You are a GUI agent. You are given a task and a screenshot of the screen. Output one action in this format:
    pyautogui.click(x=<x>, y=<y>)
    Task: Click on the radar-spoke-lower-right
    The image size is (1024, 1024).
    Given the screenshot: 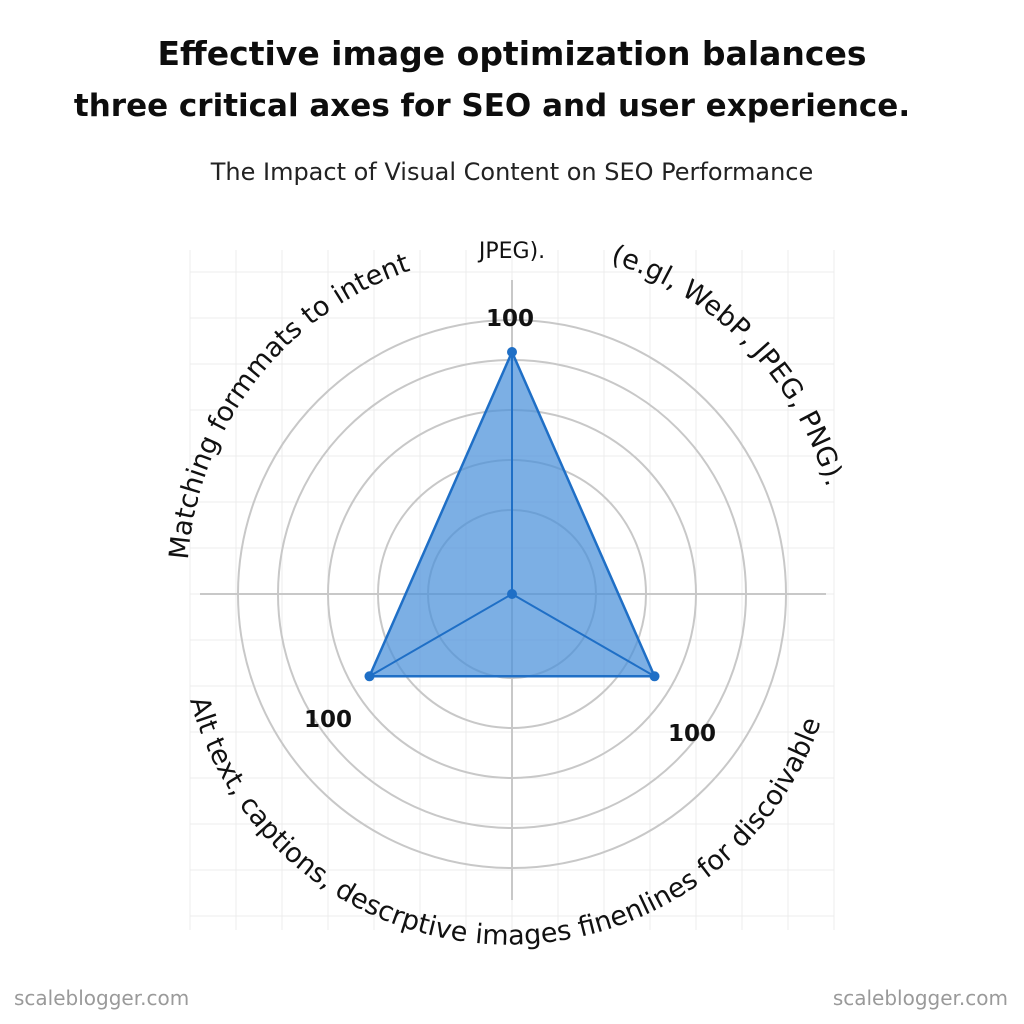 What is the action you would take?
    pyautogui.click(x=583, y=635)
    